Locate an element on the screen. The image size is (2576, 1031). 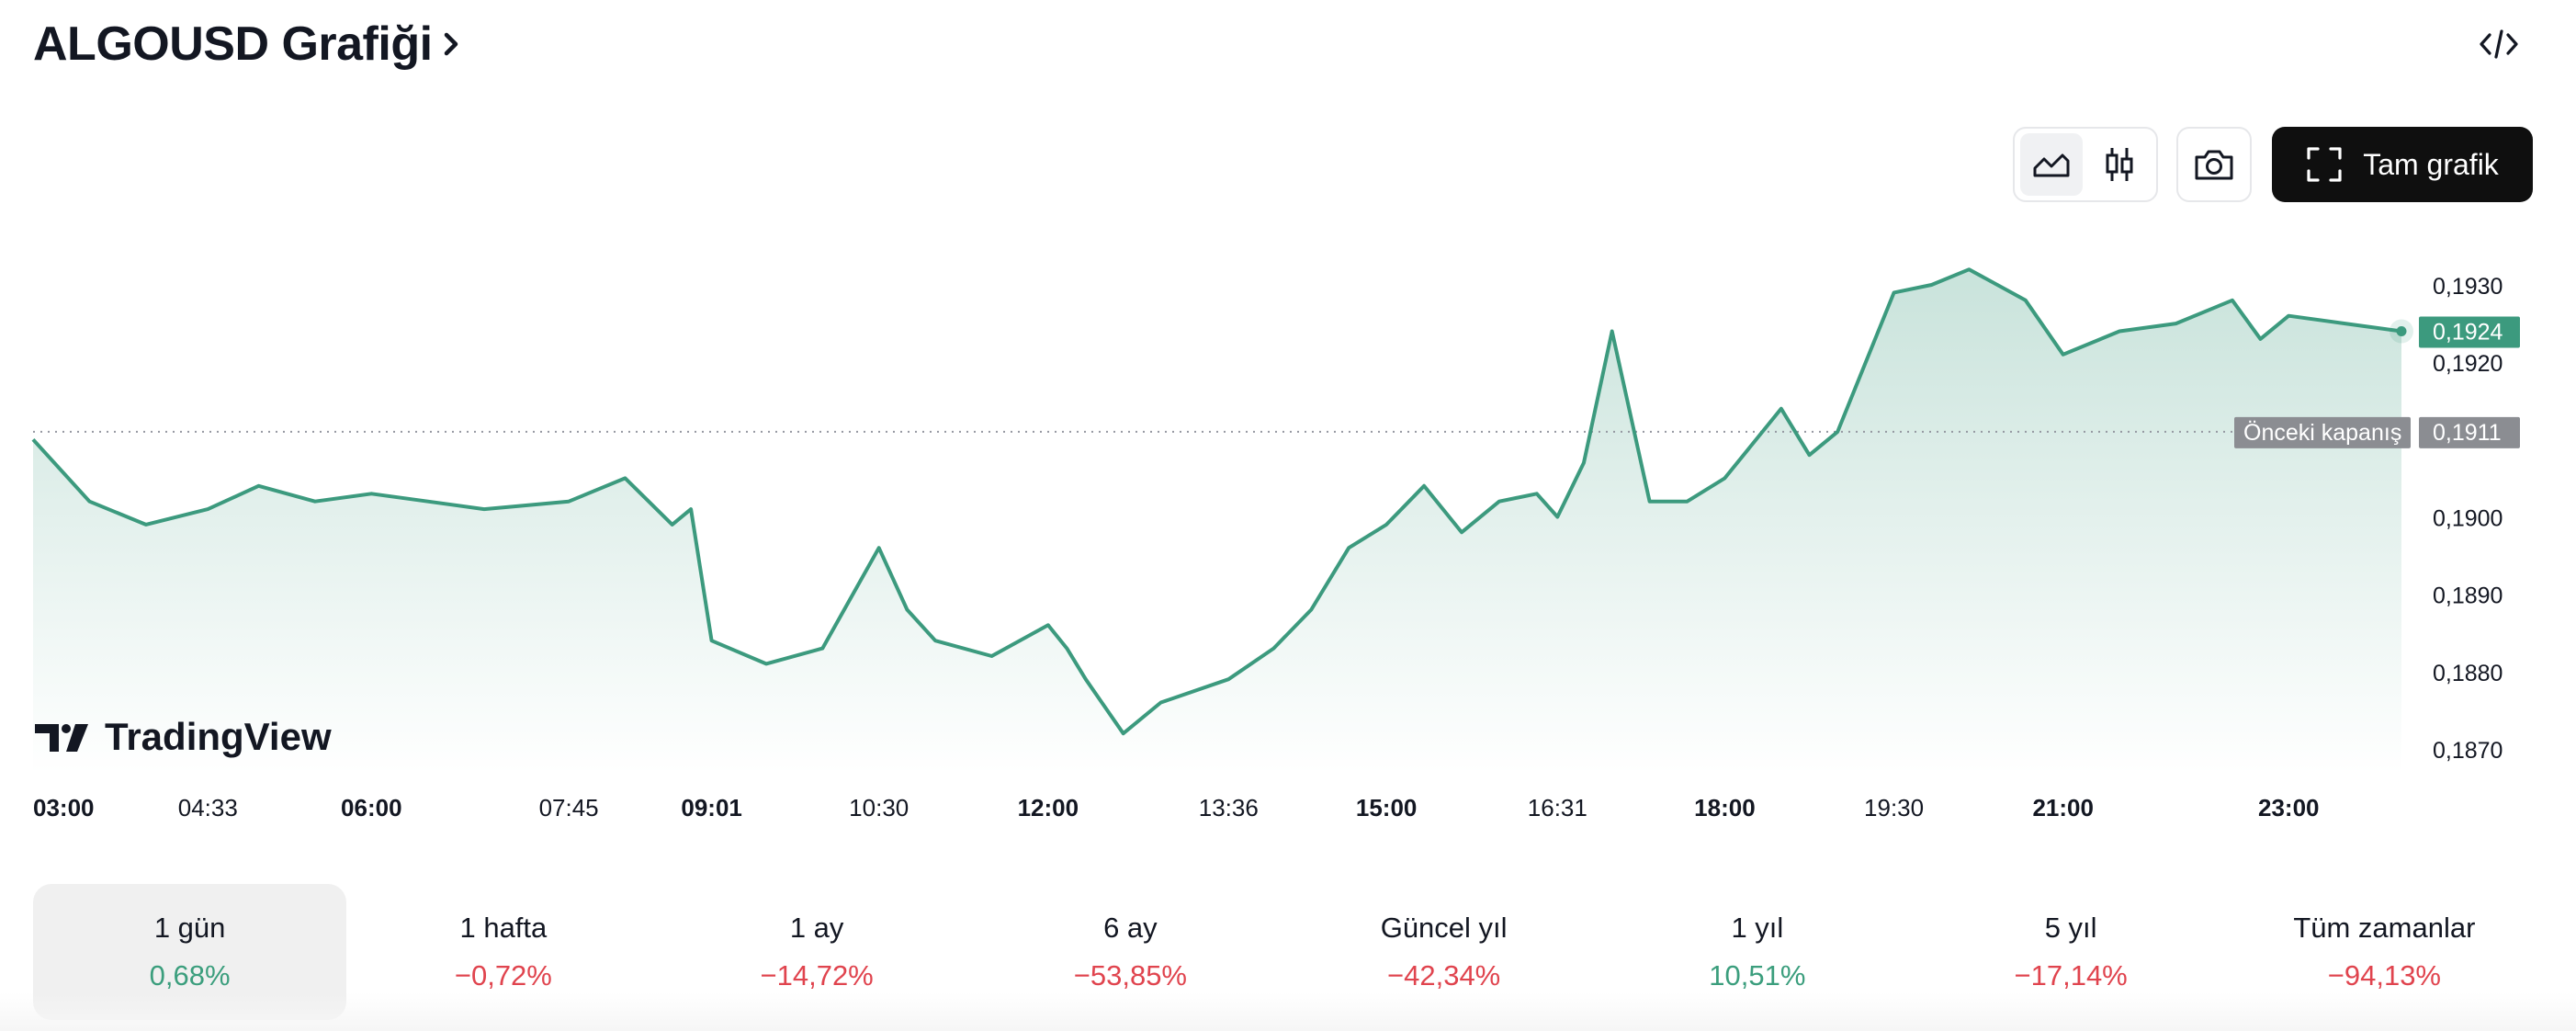
range-label: Güncel yıl is located at coordinates (1444, 928).